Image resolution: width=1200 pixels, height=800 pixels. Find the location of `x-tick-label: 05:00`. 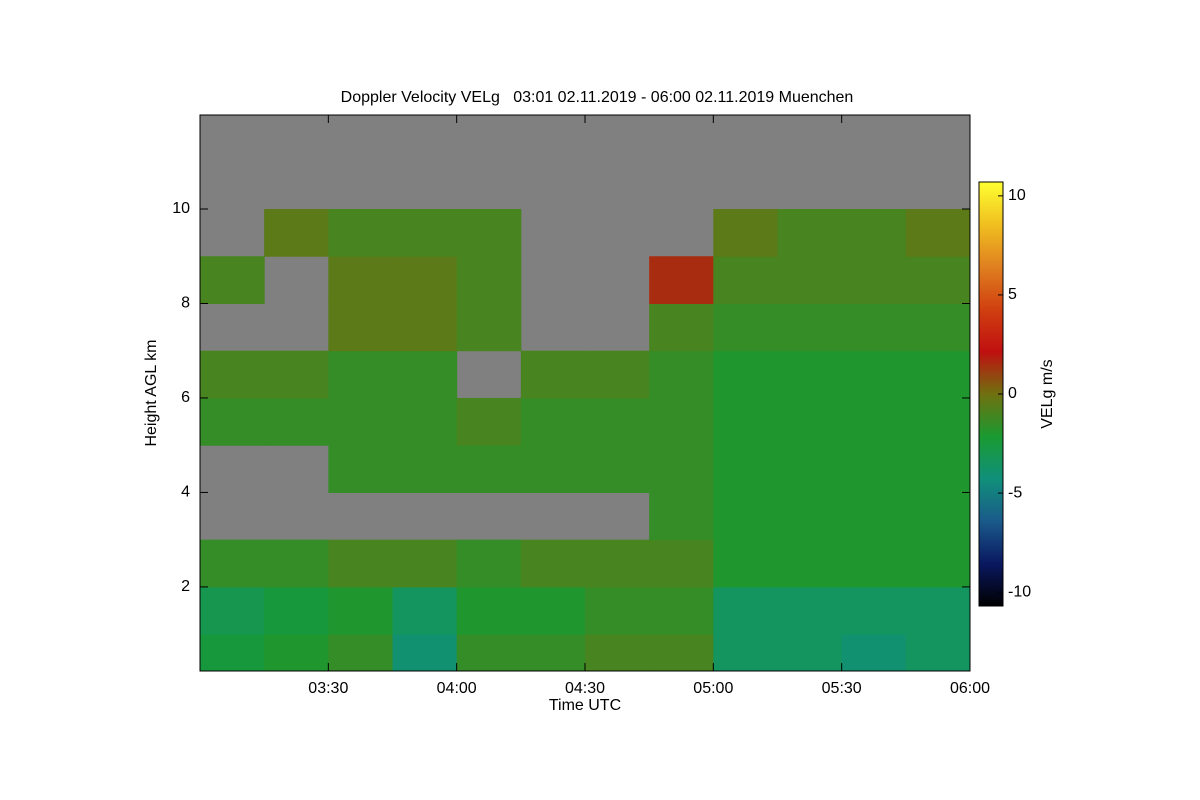

x-tick-label: 05:00 is located at coordinates (713, 688).